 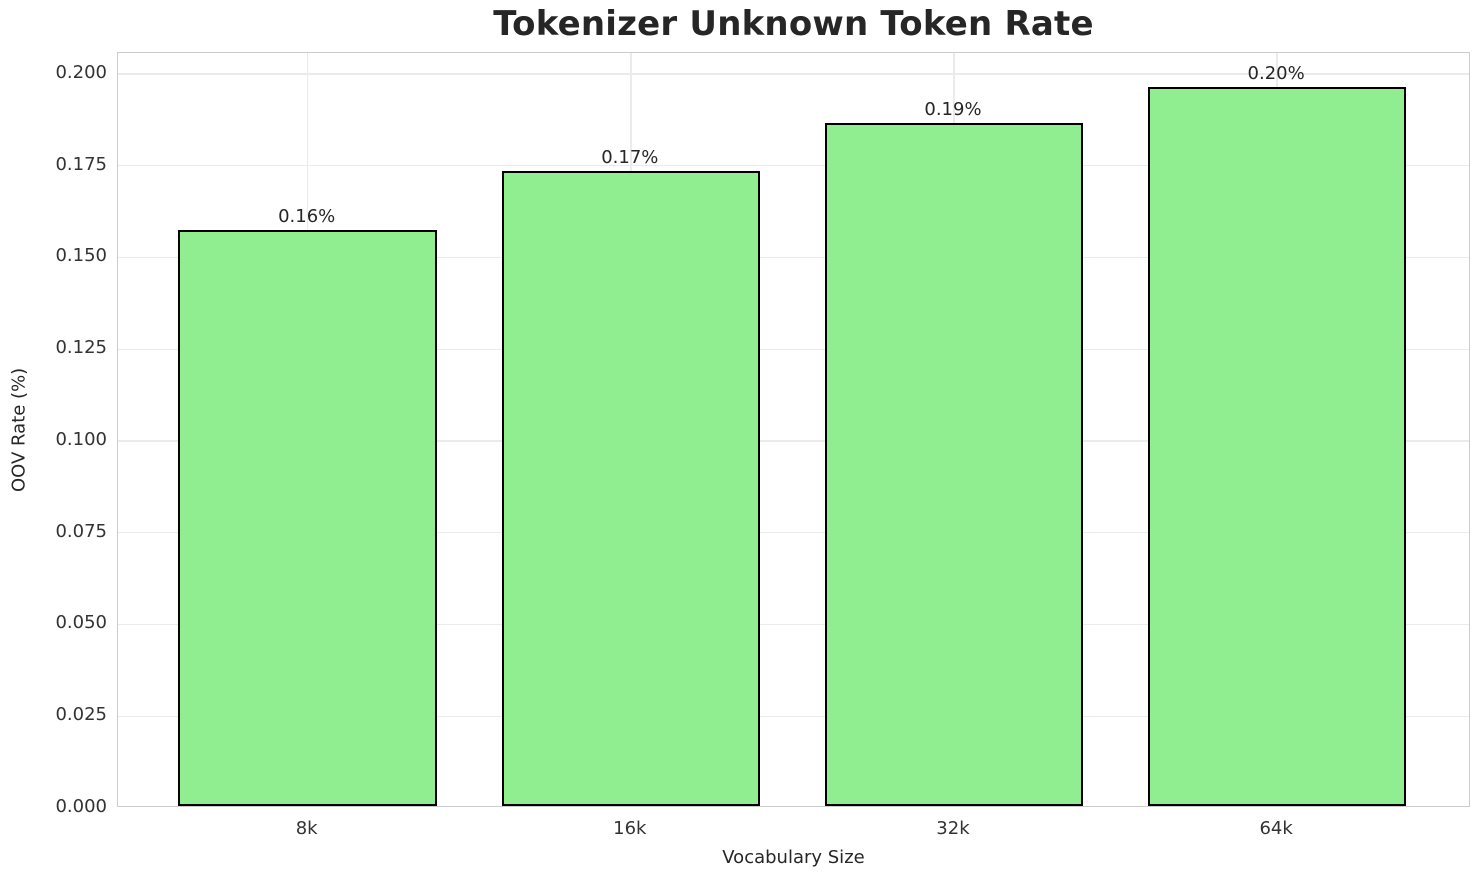 I want to click on bar-64k, so click(x=1277, y=446).